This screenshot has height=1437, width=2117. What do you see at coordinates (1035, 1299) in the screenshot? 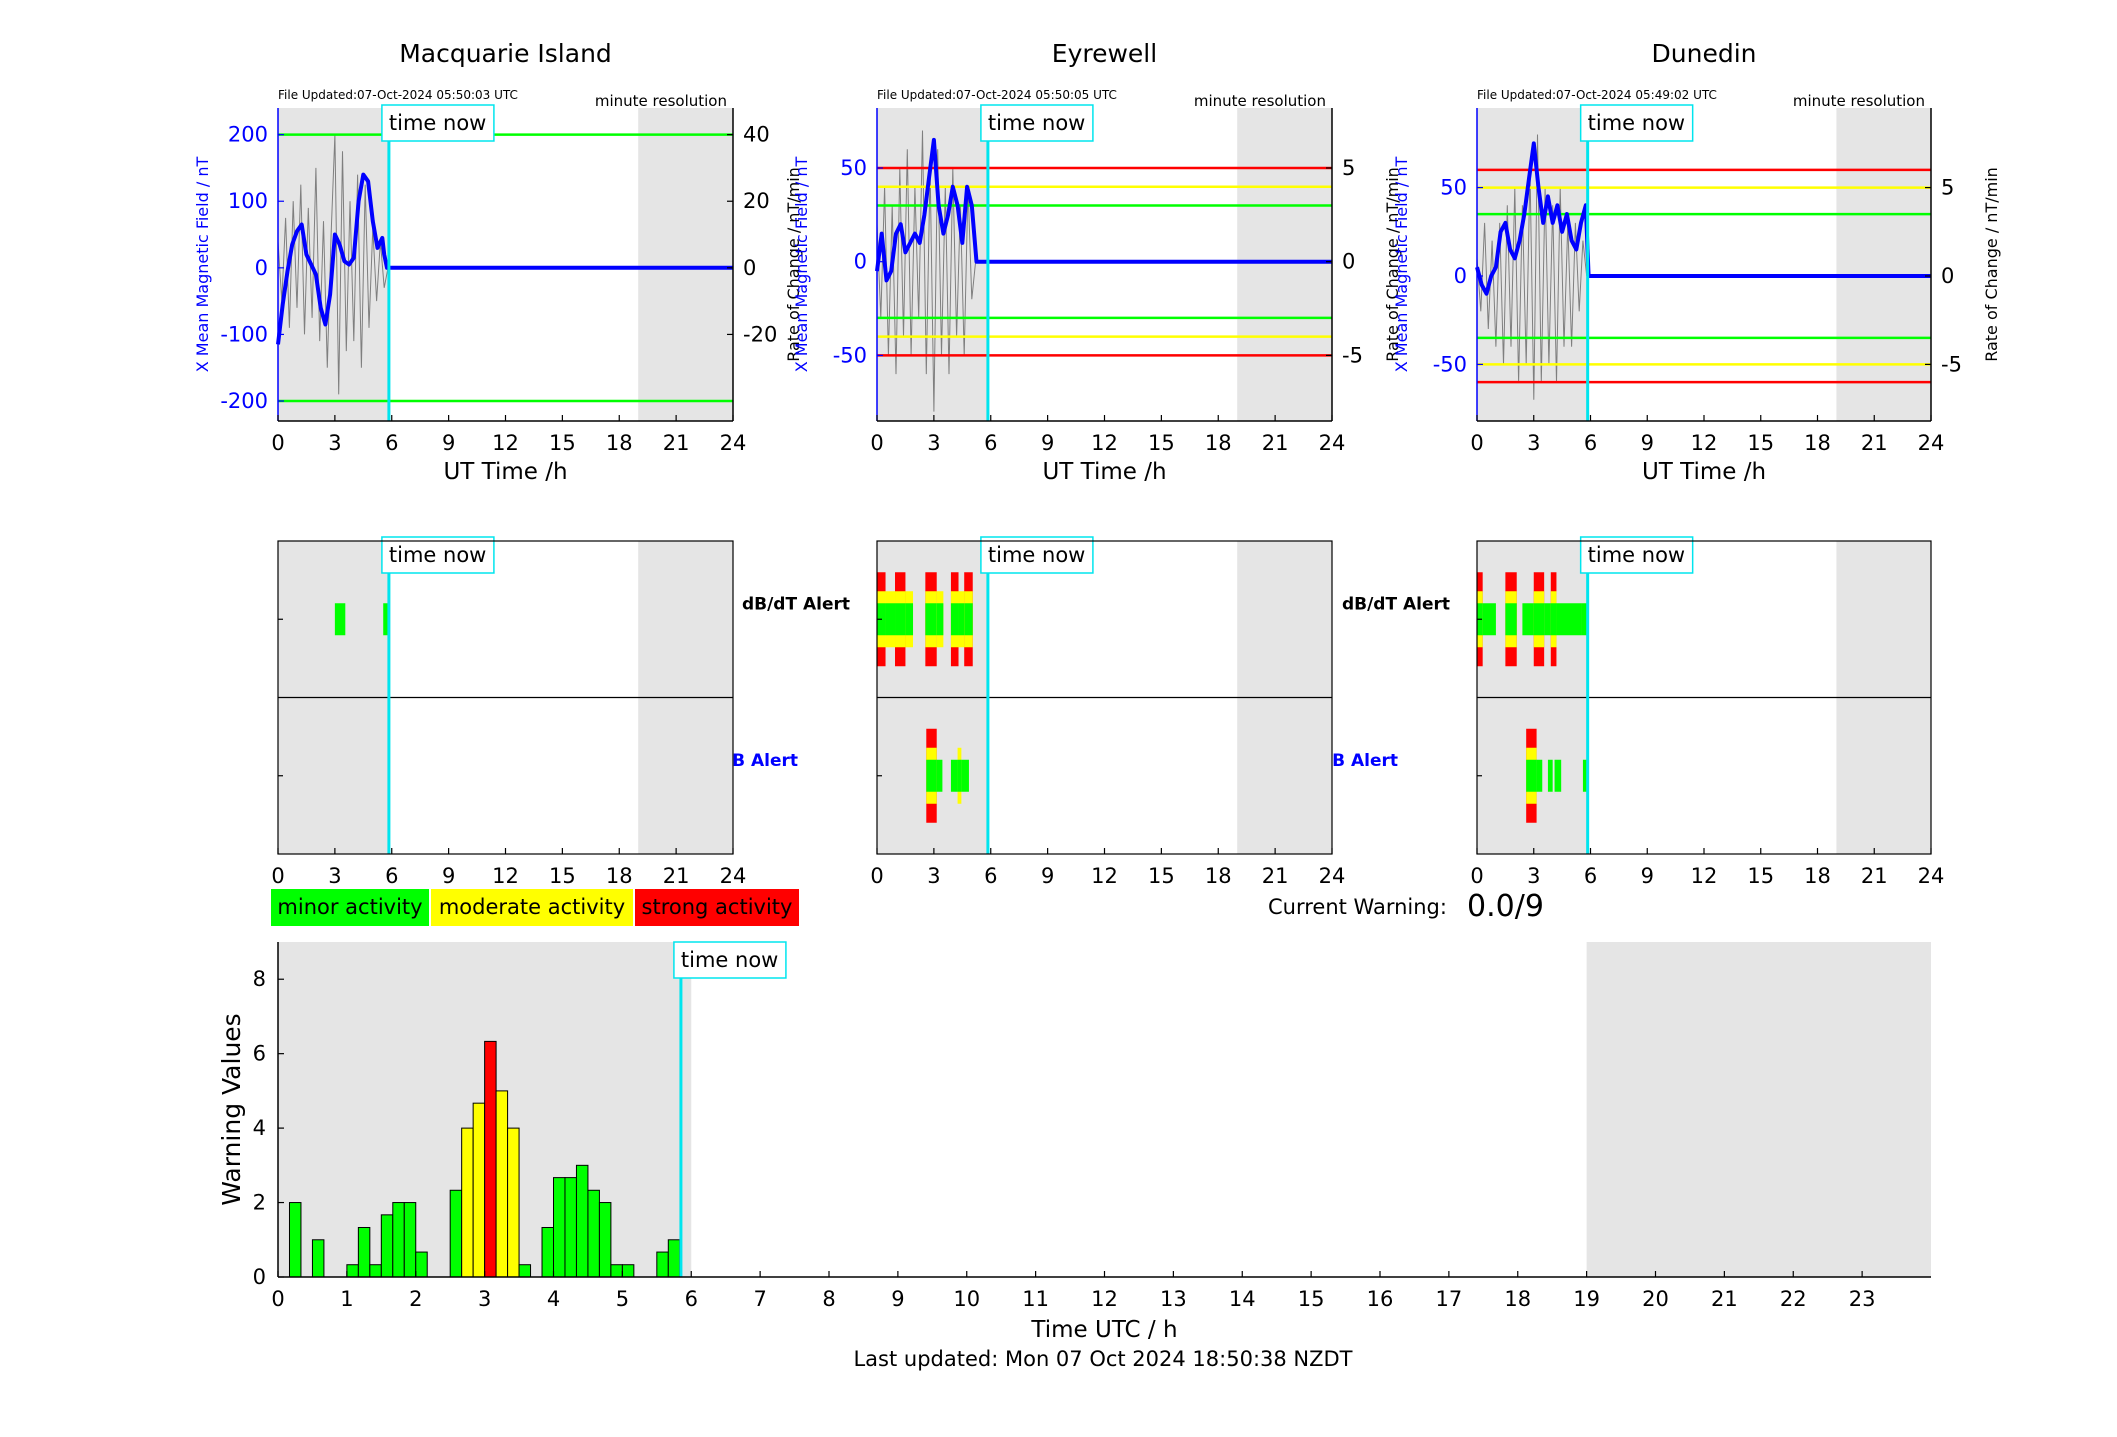
I see `x-tick-label: 11` at bounding box center [1035, 1299].